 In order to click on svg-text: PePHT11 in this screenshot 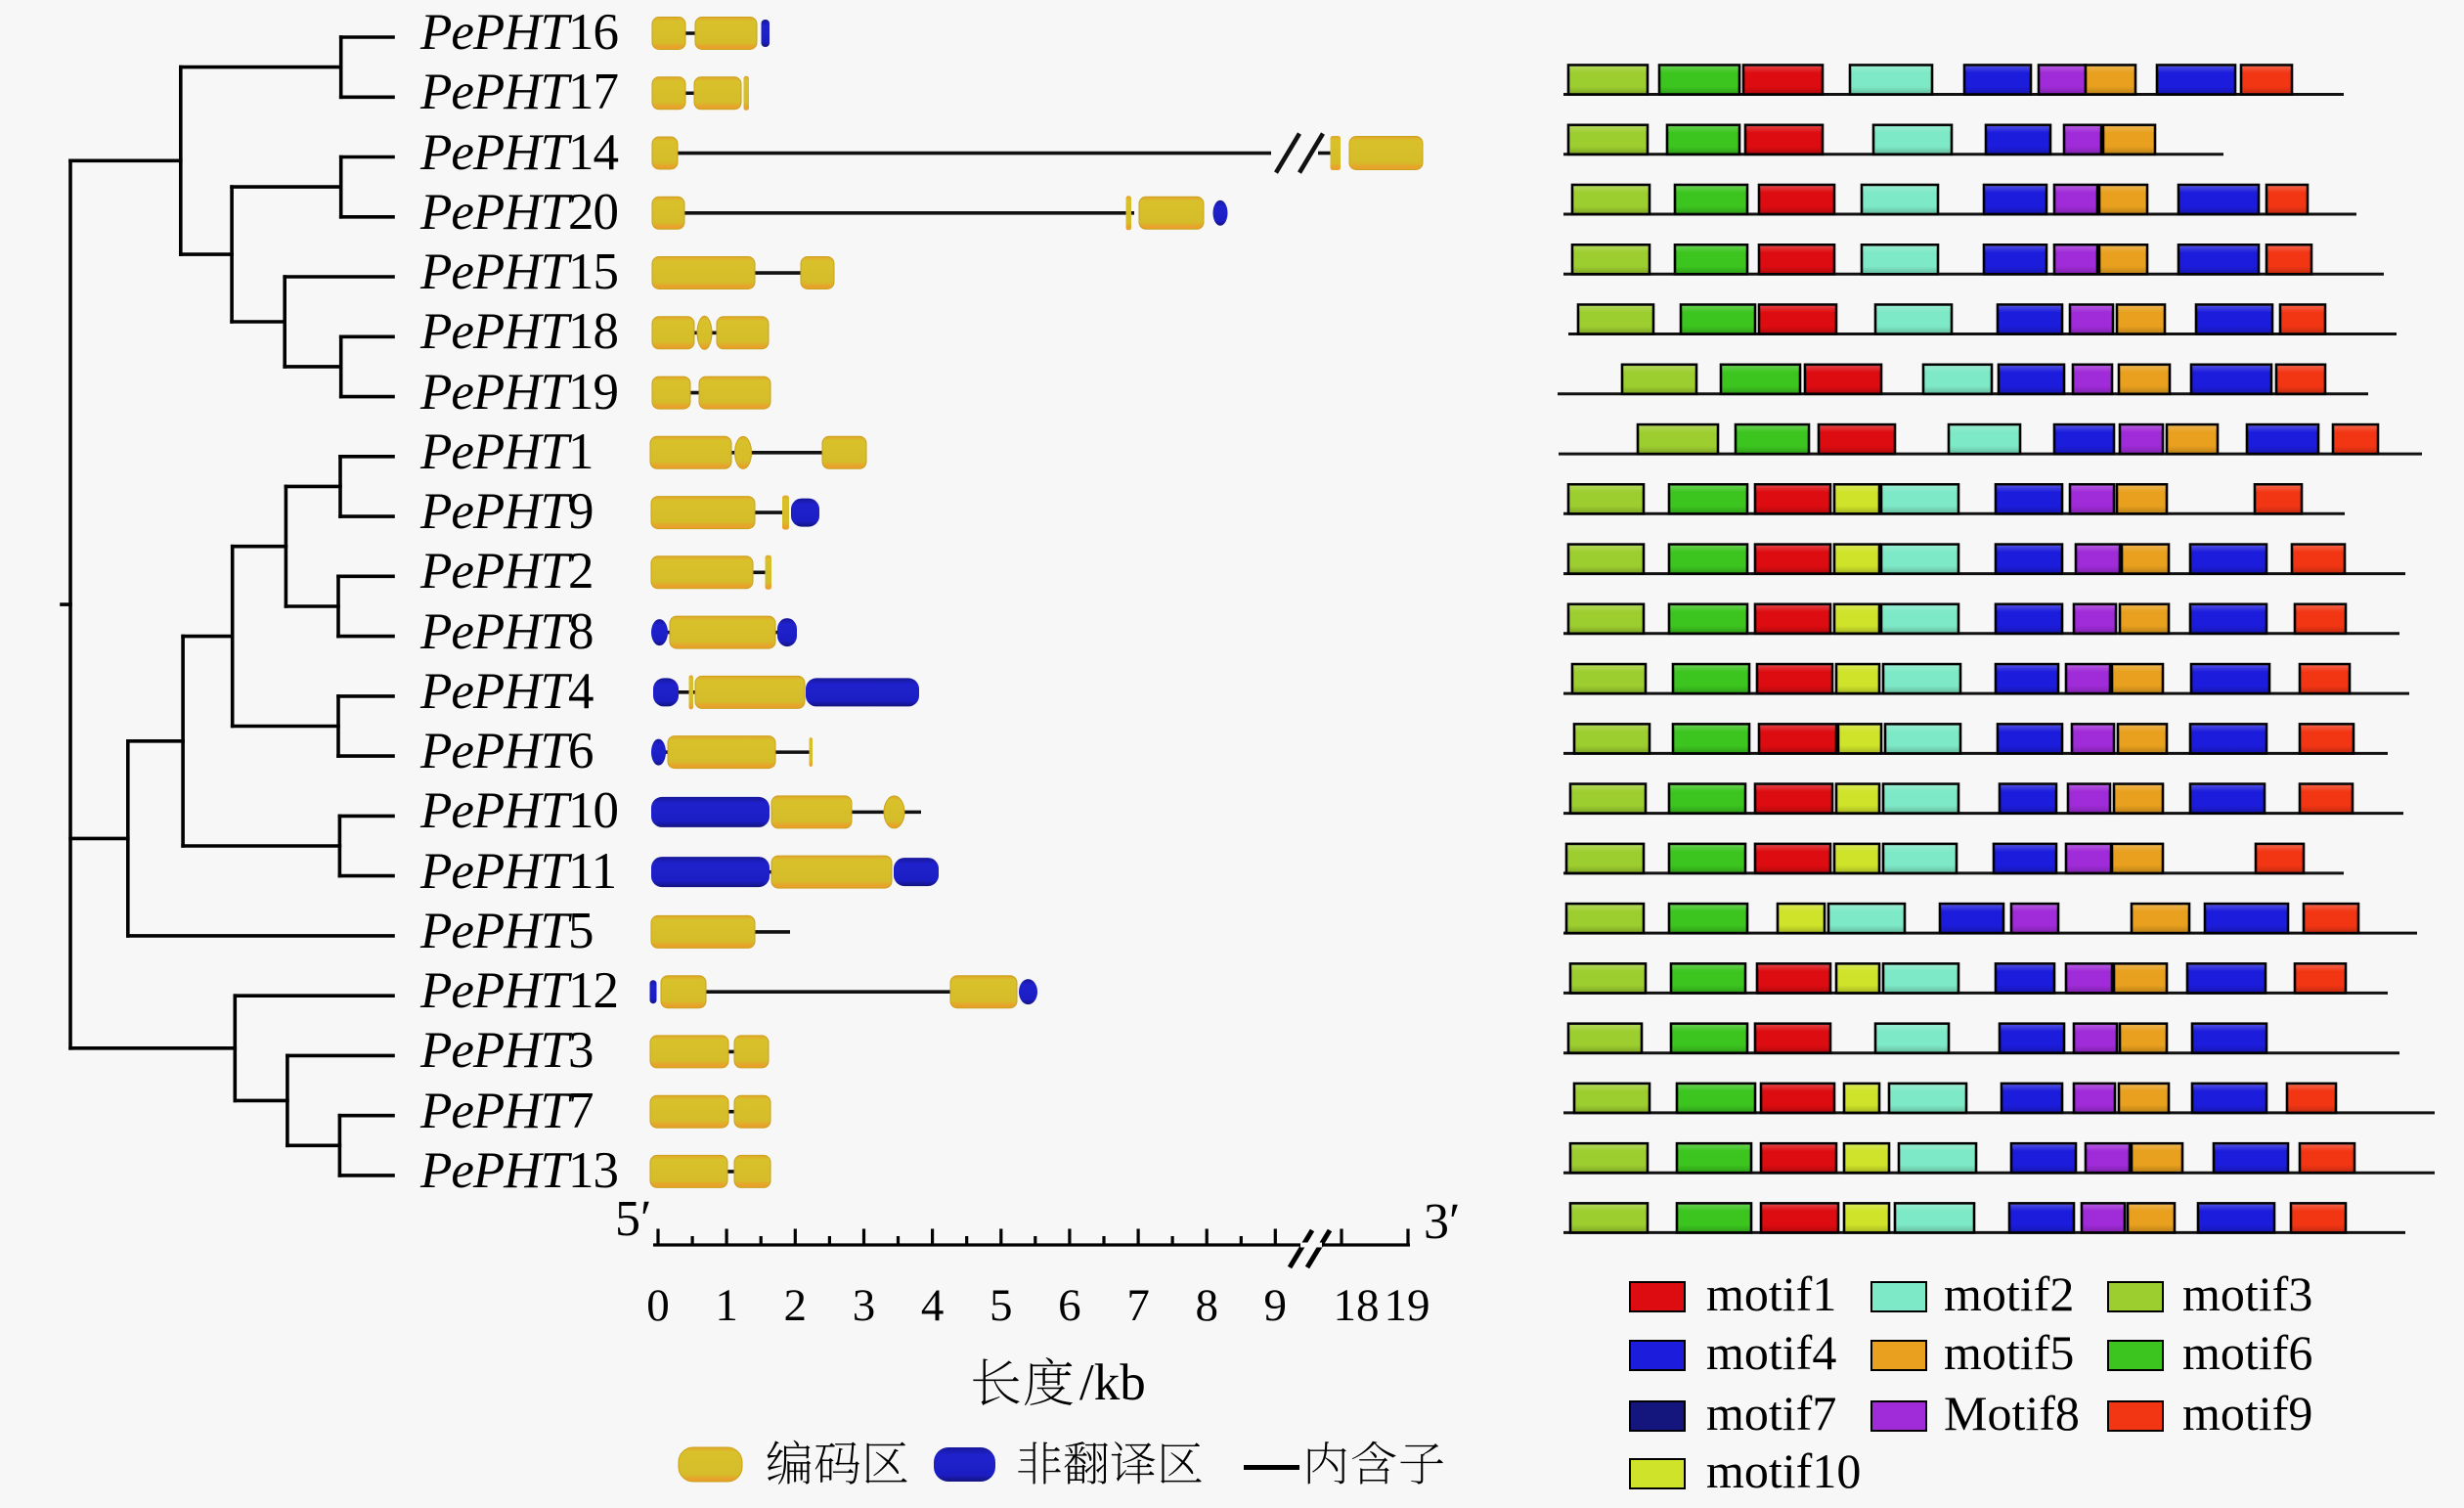, I will do `click(517, 871)`.